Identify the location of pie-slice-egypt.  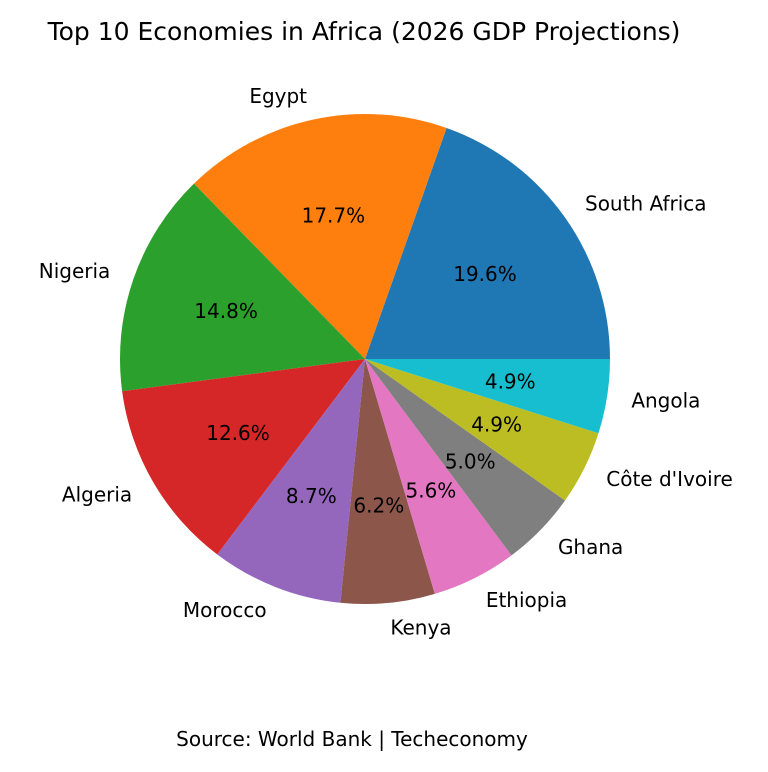
(320, 236).